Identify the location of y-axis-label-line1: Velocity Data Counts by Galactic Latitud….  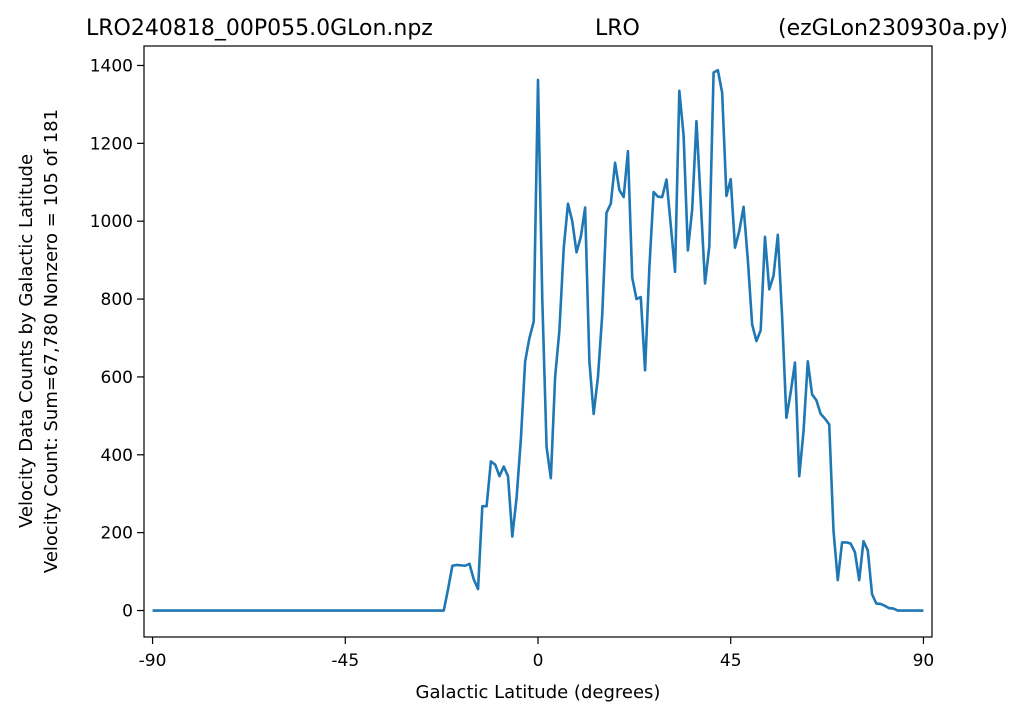
(26, 341).